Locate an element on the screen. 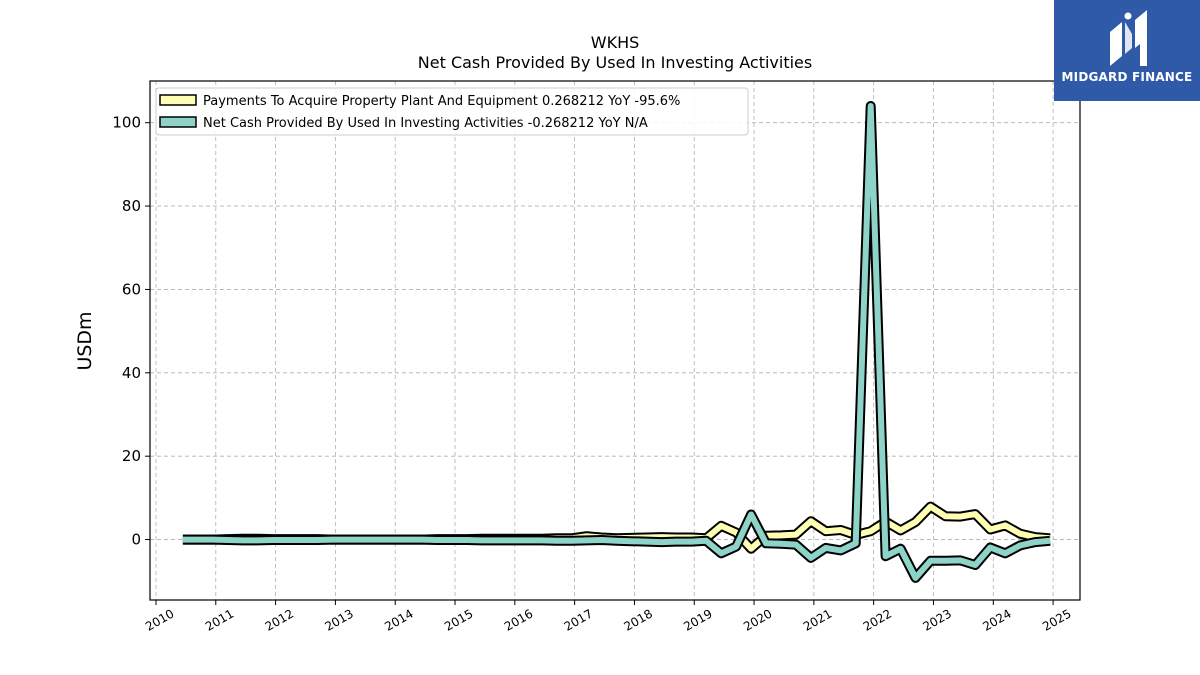 This screenshot has height=675, width=1200. x-tick-label: 2016 is located at coordinates (518, 619).